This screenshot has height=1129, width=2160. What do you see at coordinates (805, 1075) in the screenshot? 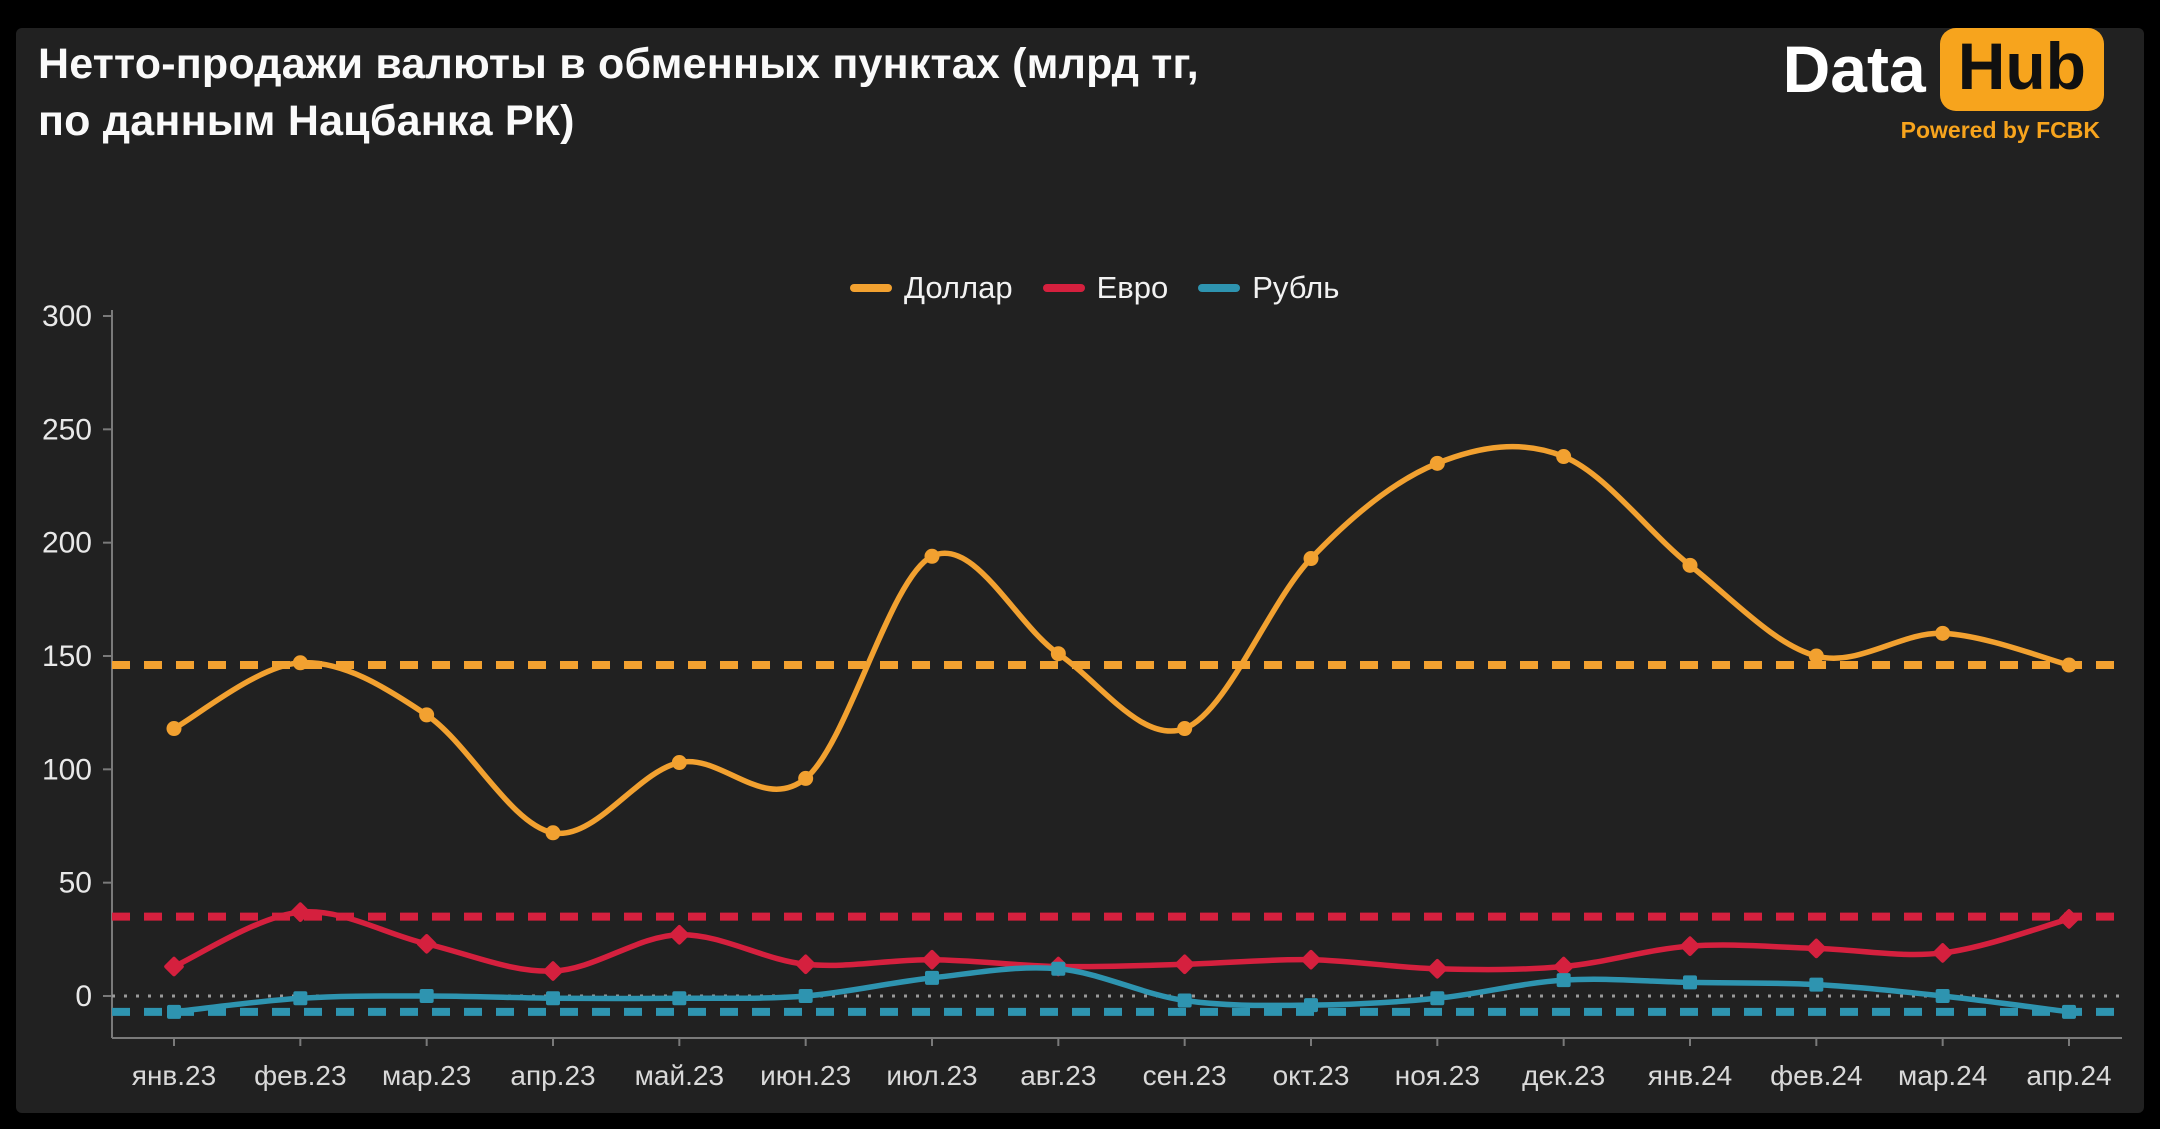
I see `x-tick-label: июн.23` at bounding box center [805, 1075].